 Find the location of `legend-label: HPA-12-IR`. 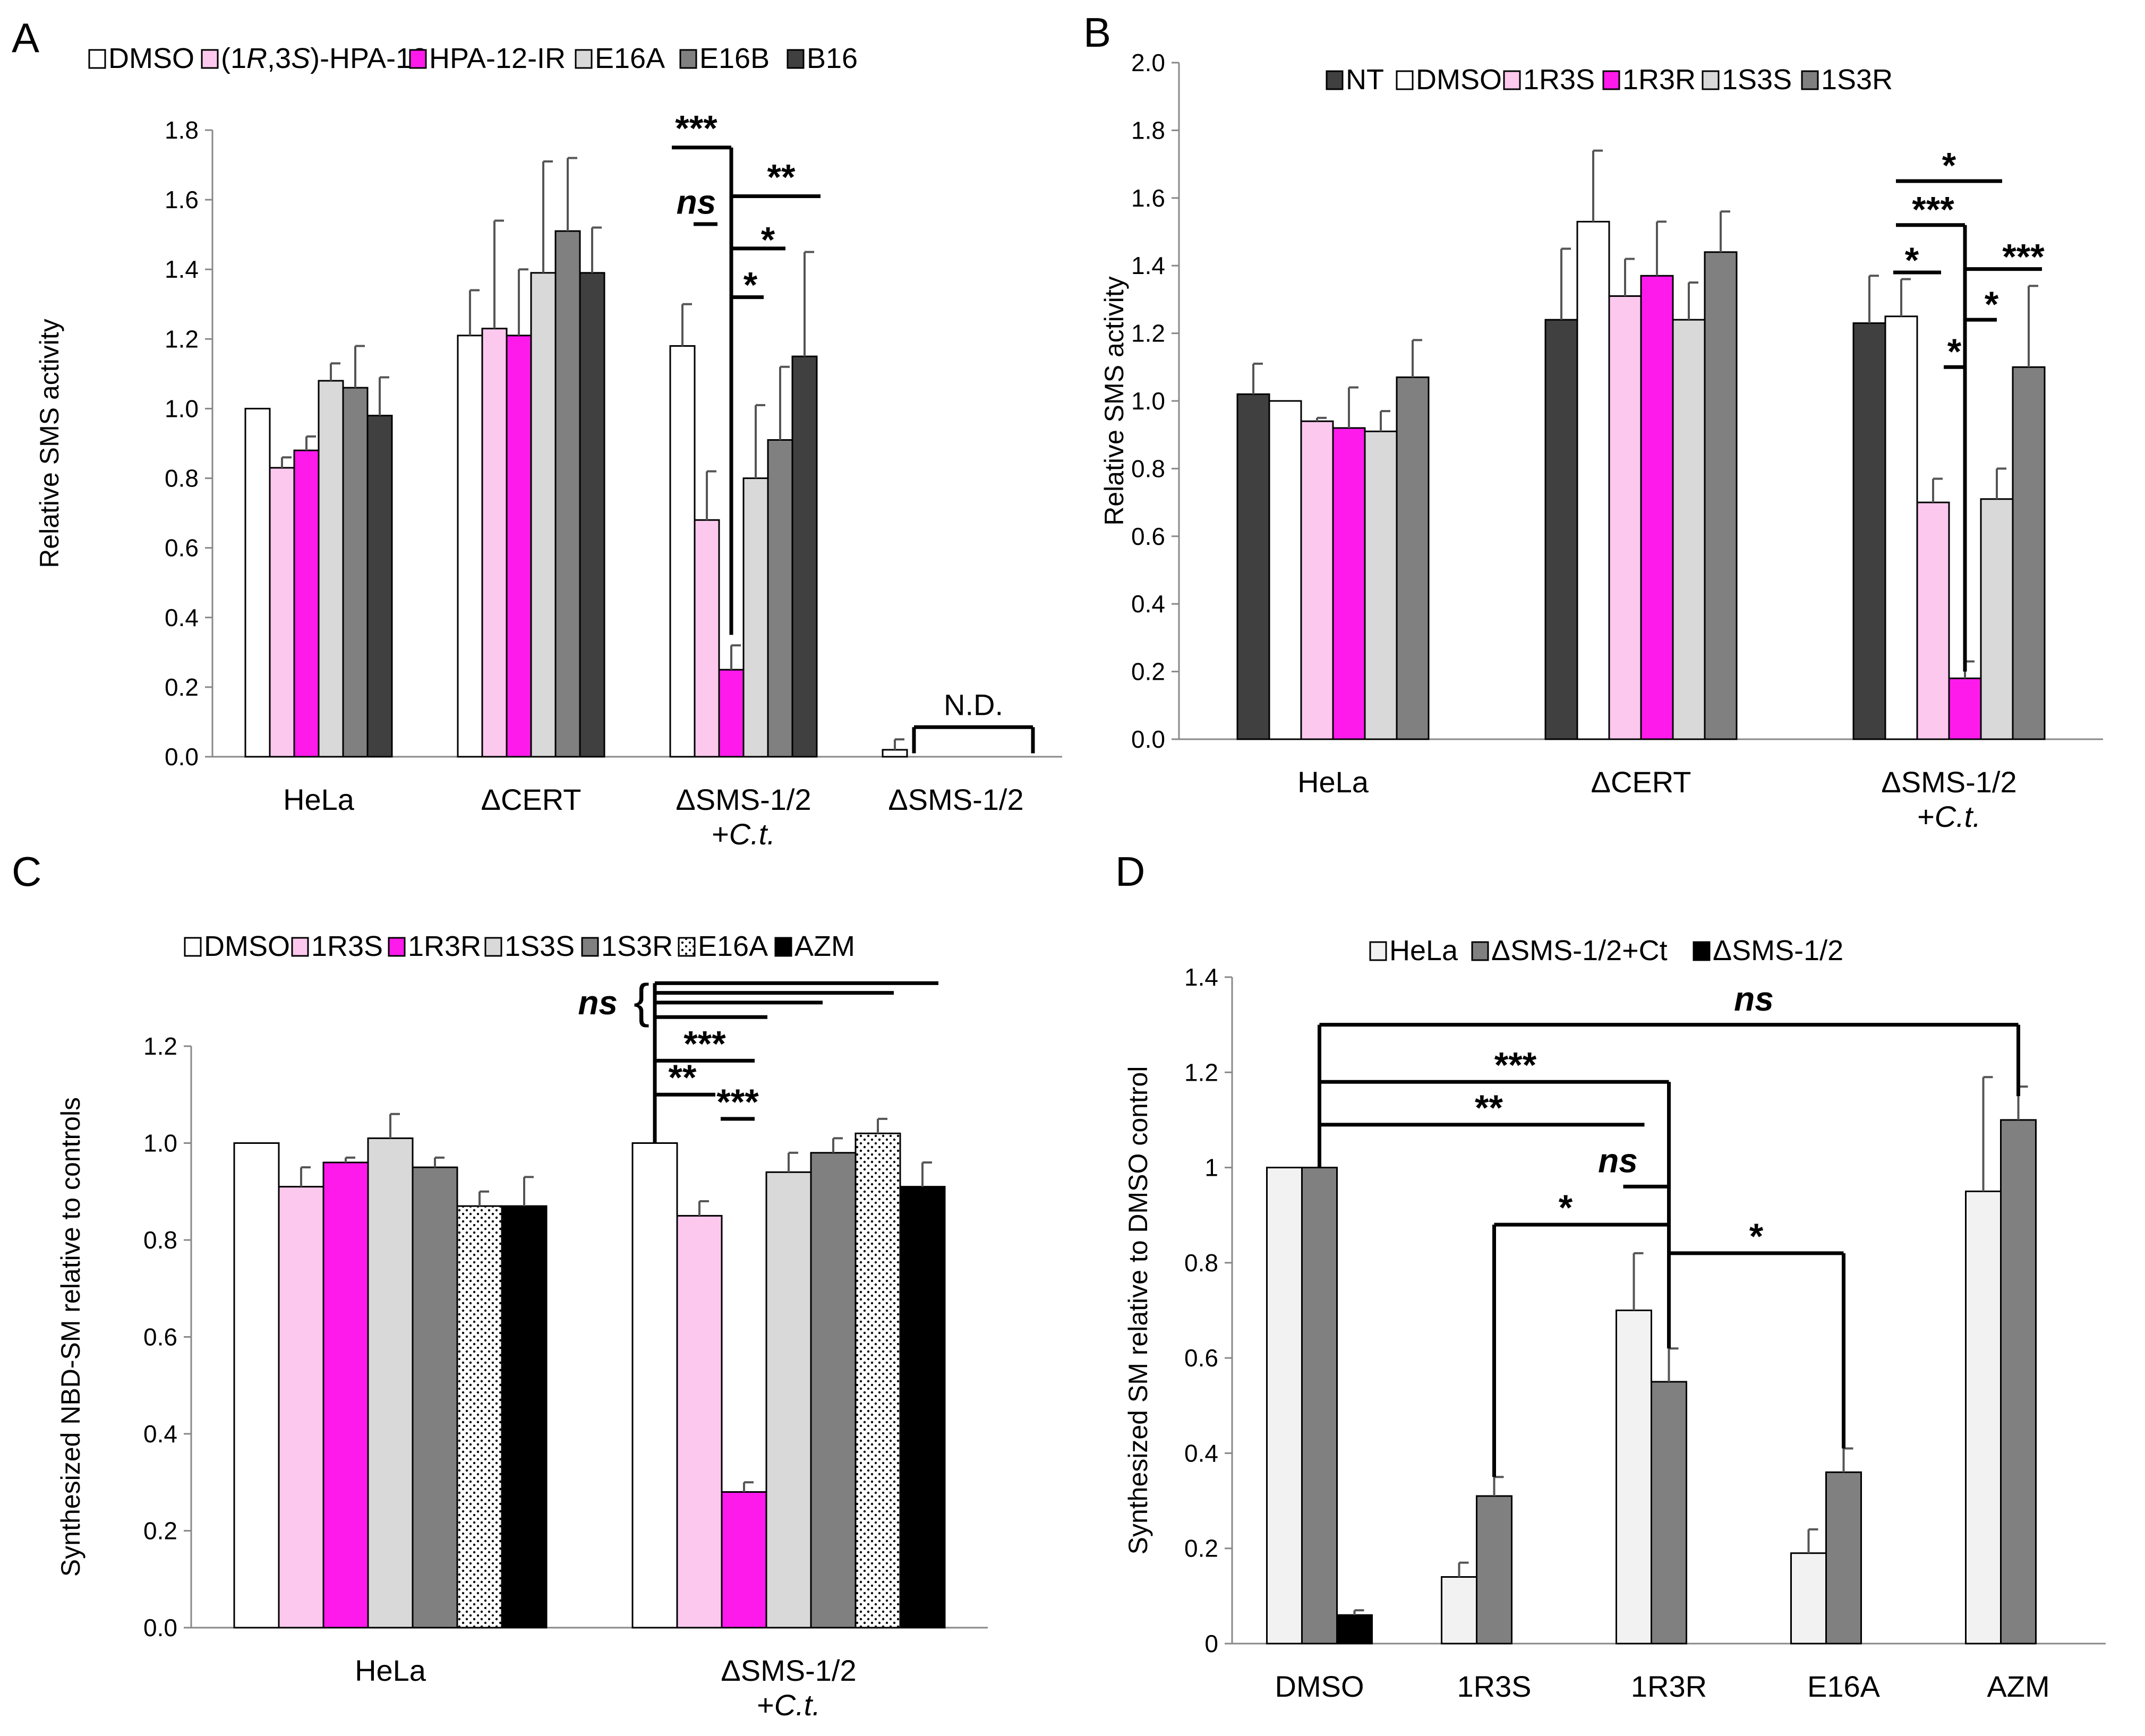

legend-label: HPA-12-IR is located at coordinates (497, 58).